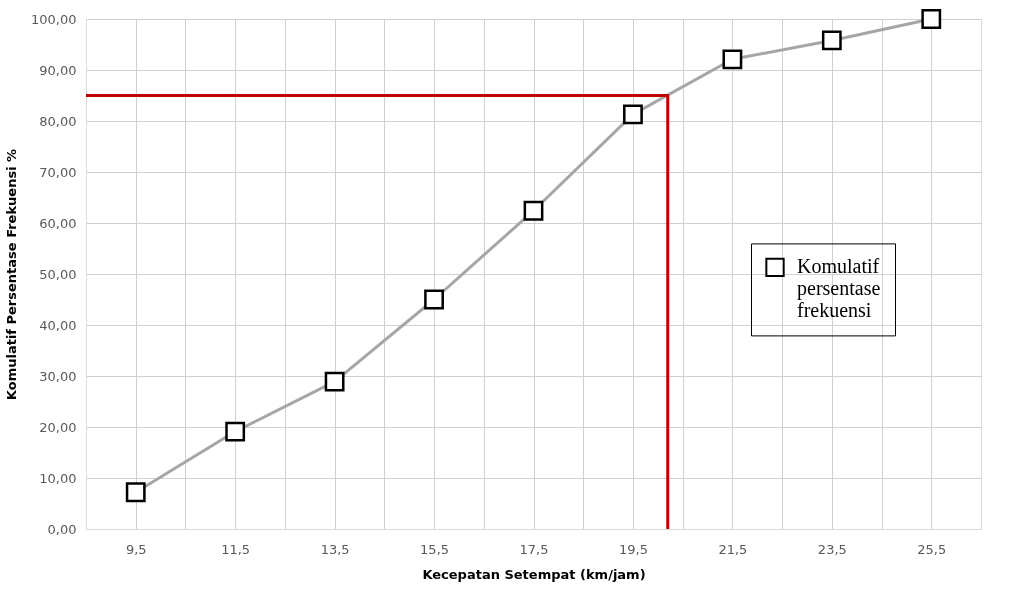 Image resolution: width=1027 pixels, height=610 pixels. I want to click on y-tick-label: 30,00, so click(58, 376).